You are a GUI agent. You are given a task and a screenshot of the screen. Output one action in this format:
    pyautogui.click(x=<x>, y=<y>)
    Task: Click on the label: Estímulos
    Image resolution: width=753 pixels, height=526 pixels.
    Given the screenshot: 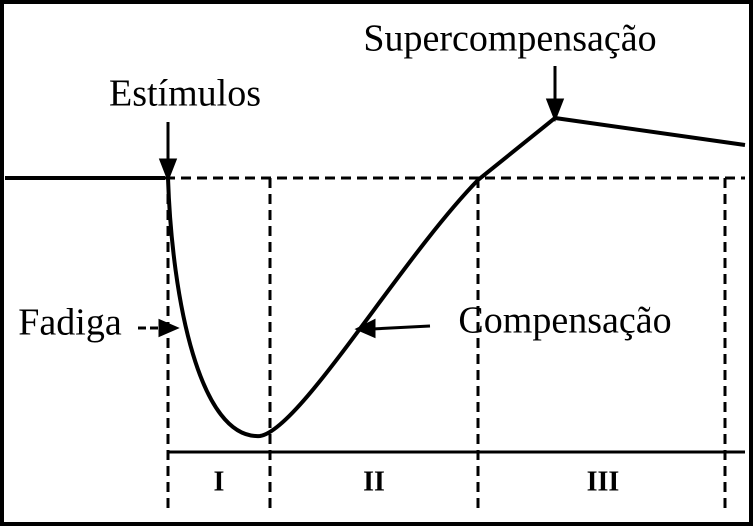 What is the action you would take?
    pyautogui.click(x=185, y=94)
    